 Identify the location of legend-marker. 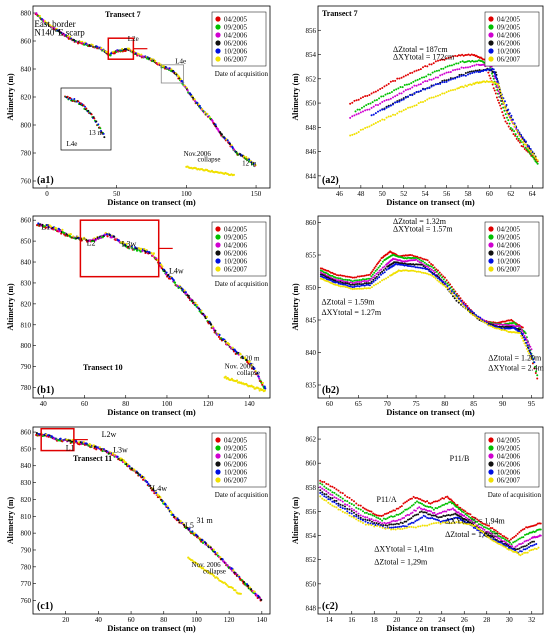
(491, 464).